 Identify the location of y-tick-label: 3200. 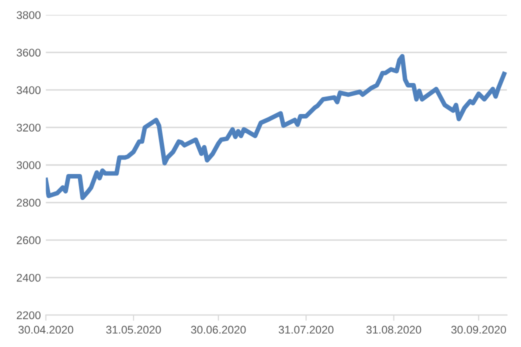
(28, 128).